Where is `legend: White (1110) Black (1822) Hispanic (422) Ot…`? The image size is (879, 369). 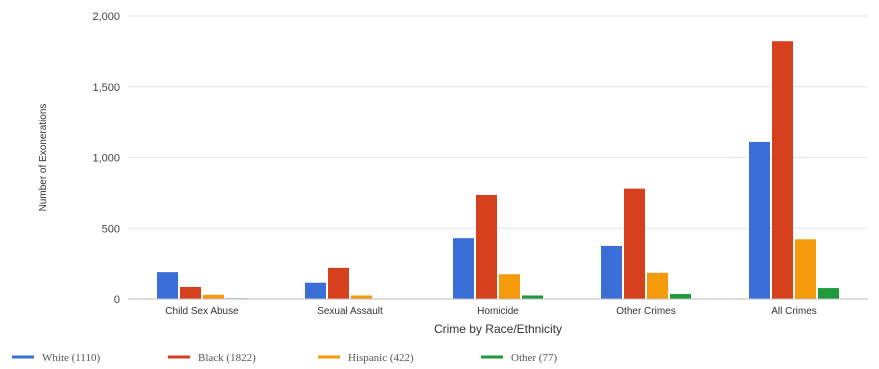
legend: White (1110) Black (1822) Hispanic (422) Ot… is located at coordinates (284, 358).